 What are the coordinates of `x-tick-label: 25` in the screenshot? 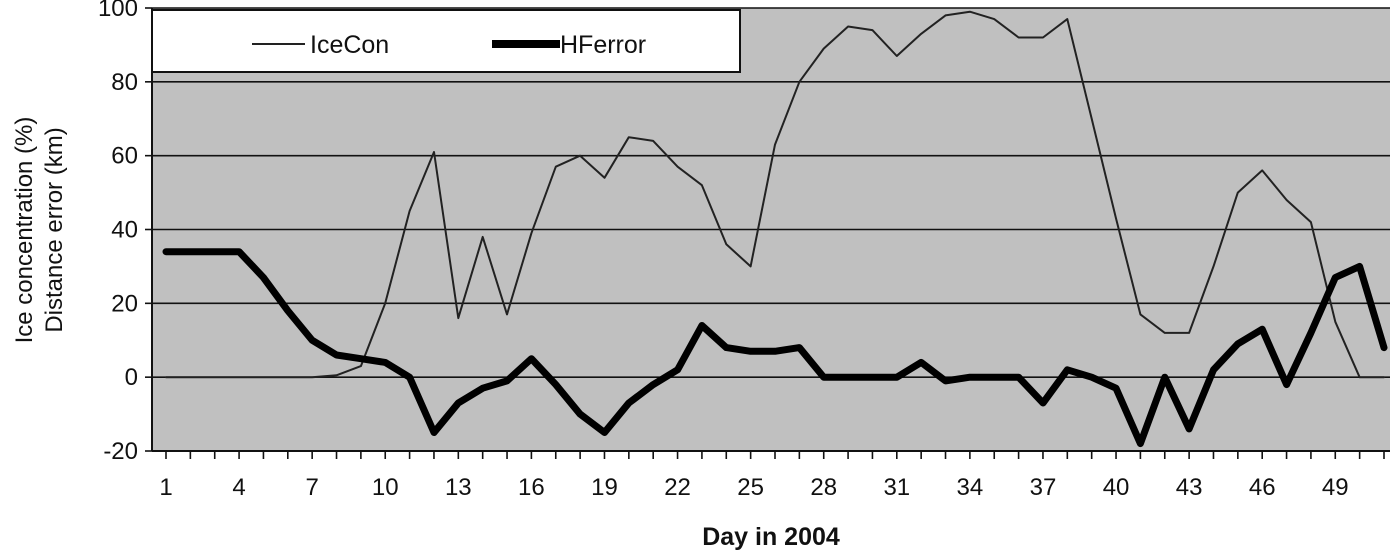 It's located at (750, 487).